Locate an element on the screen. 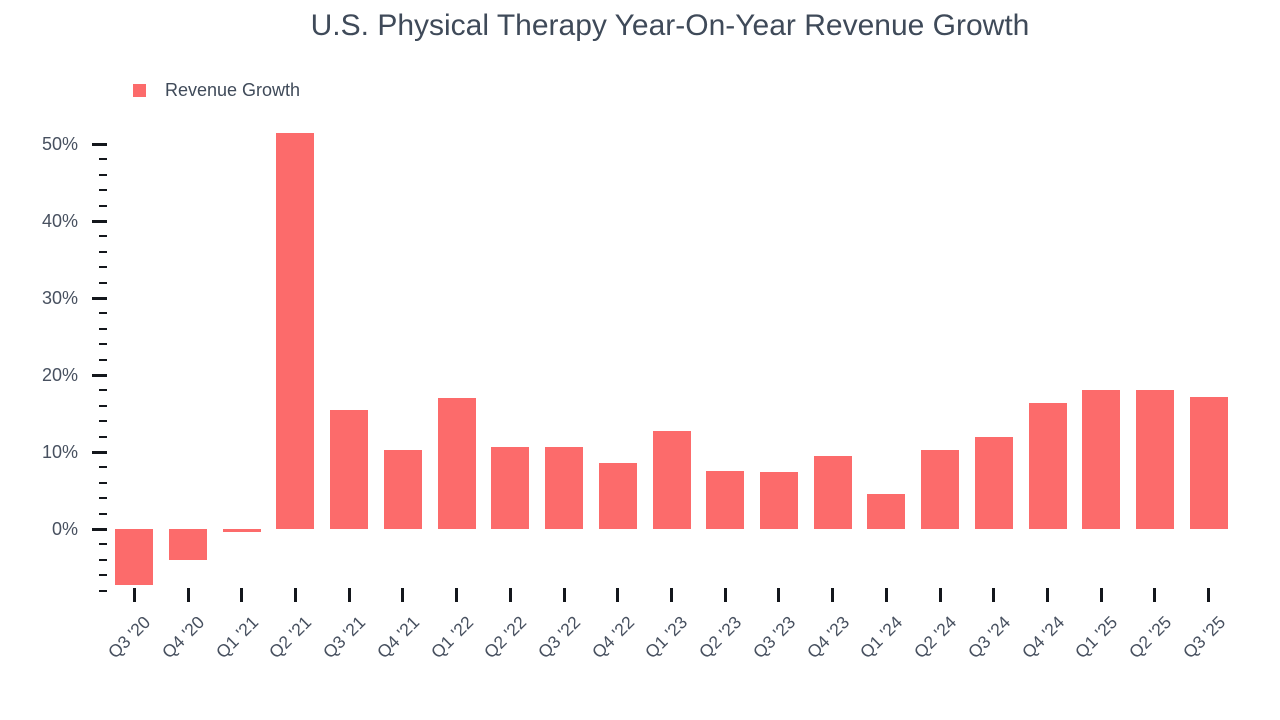  x-axis-label: Q4 '20 is located at coordinates (183, 637).